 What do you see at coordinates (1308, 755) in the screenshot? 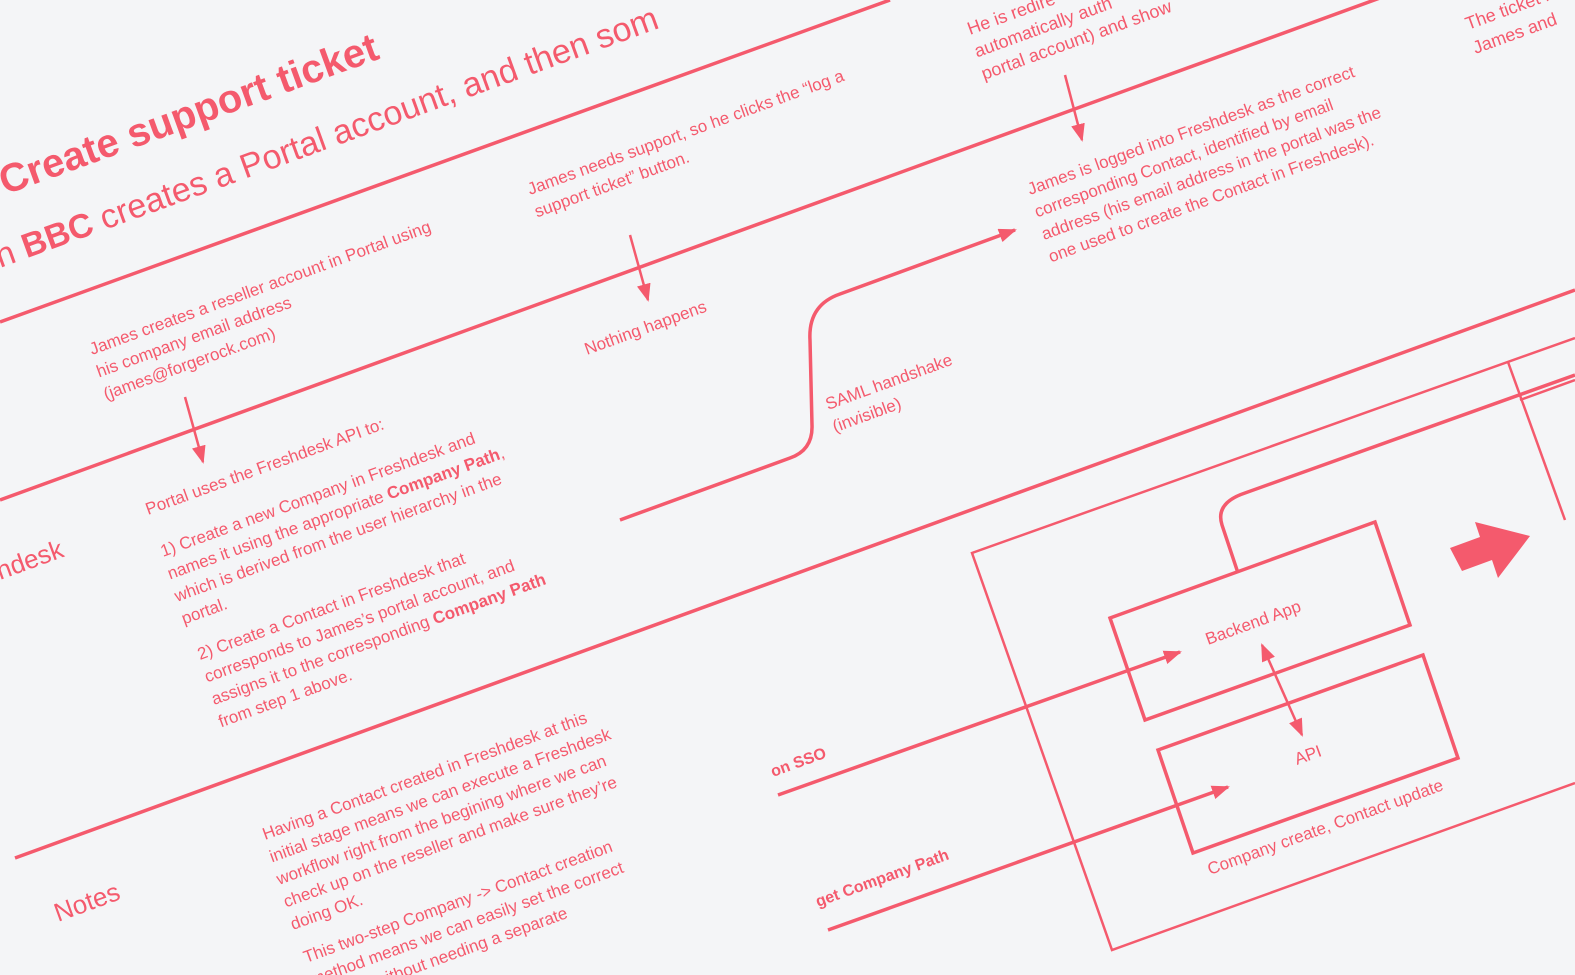
I see `label: API` at bounding box center [1308, 755].